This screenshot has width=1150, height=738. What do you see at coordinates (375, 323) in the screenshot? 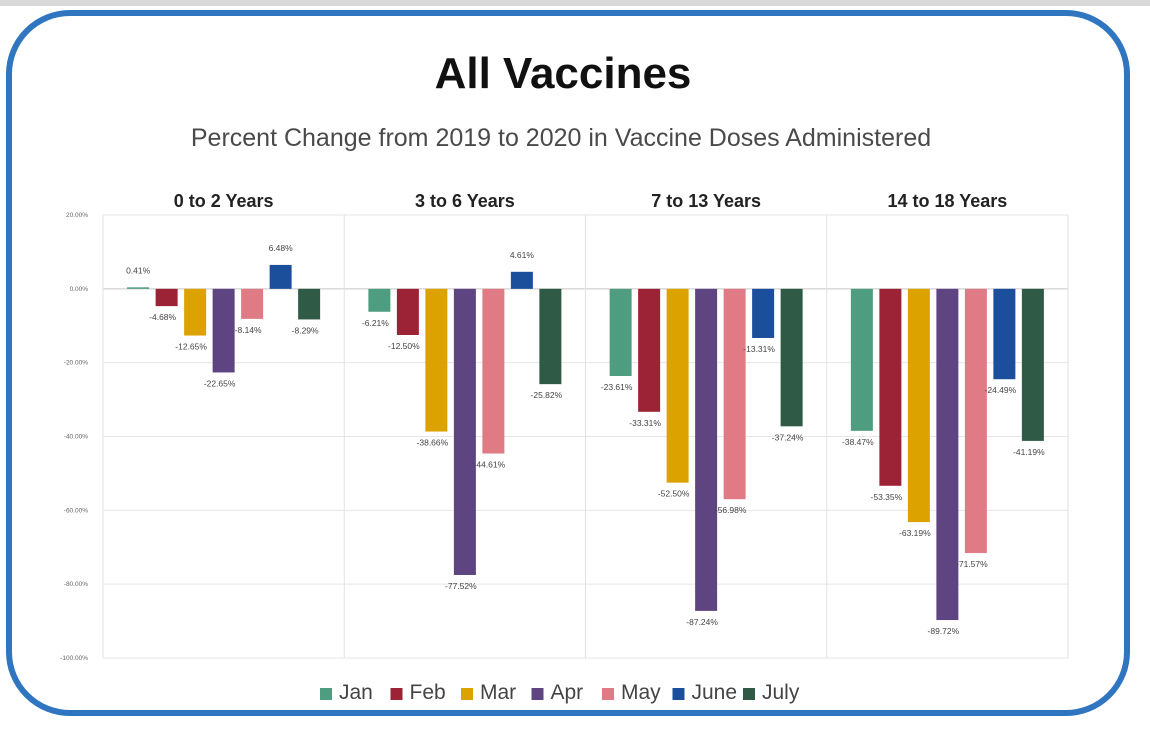
I see `data-label: -6.21%` at bounding box center [375, 323].